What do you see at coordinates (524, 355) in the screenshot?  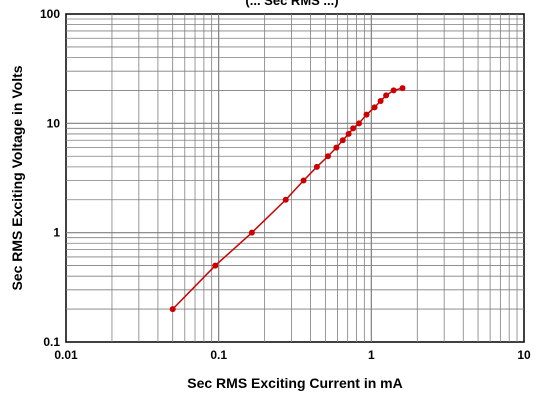 I see `x-tick-label: 10` at bounding box center [524, 355].